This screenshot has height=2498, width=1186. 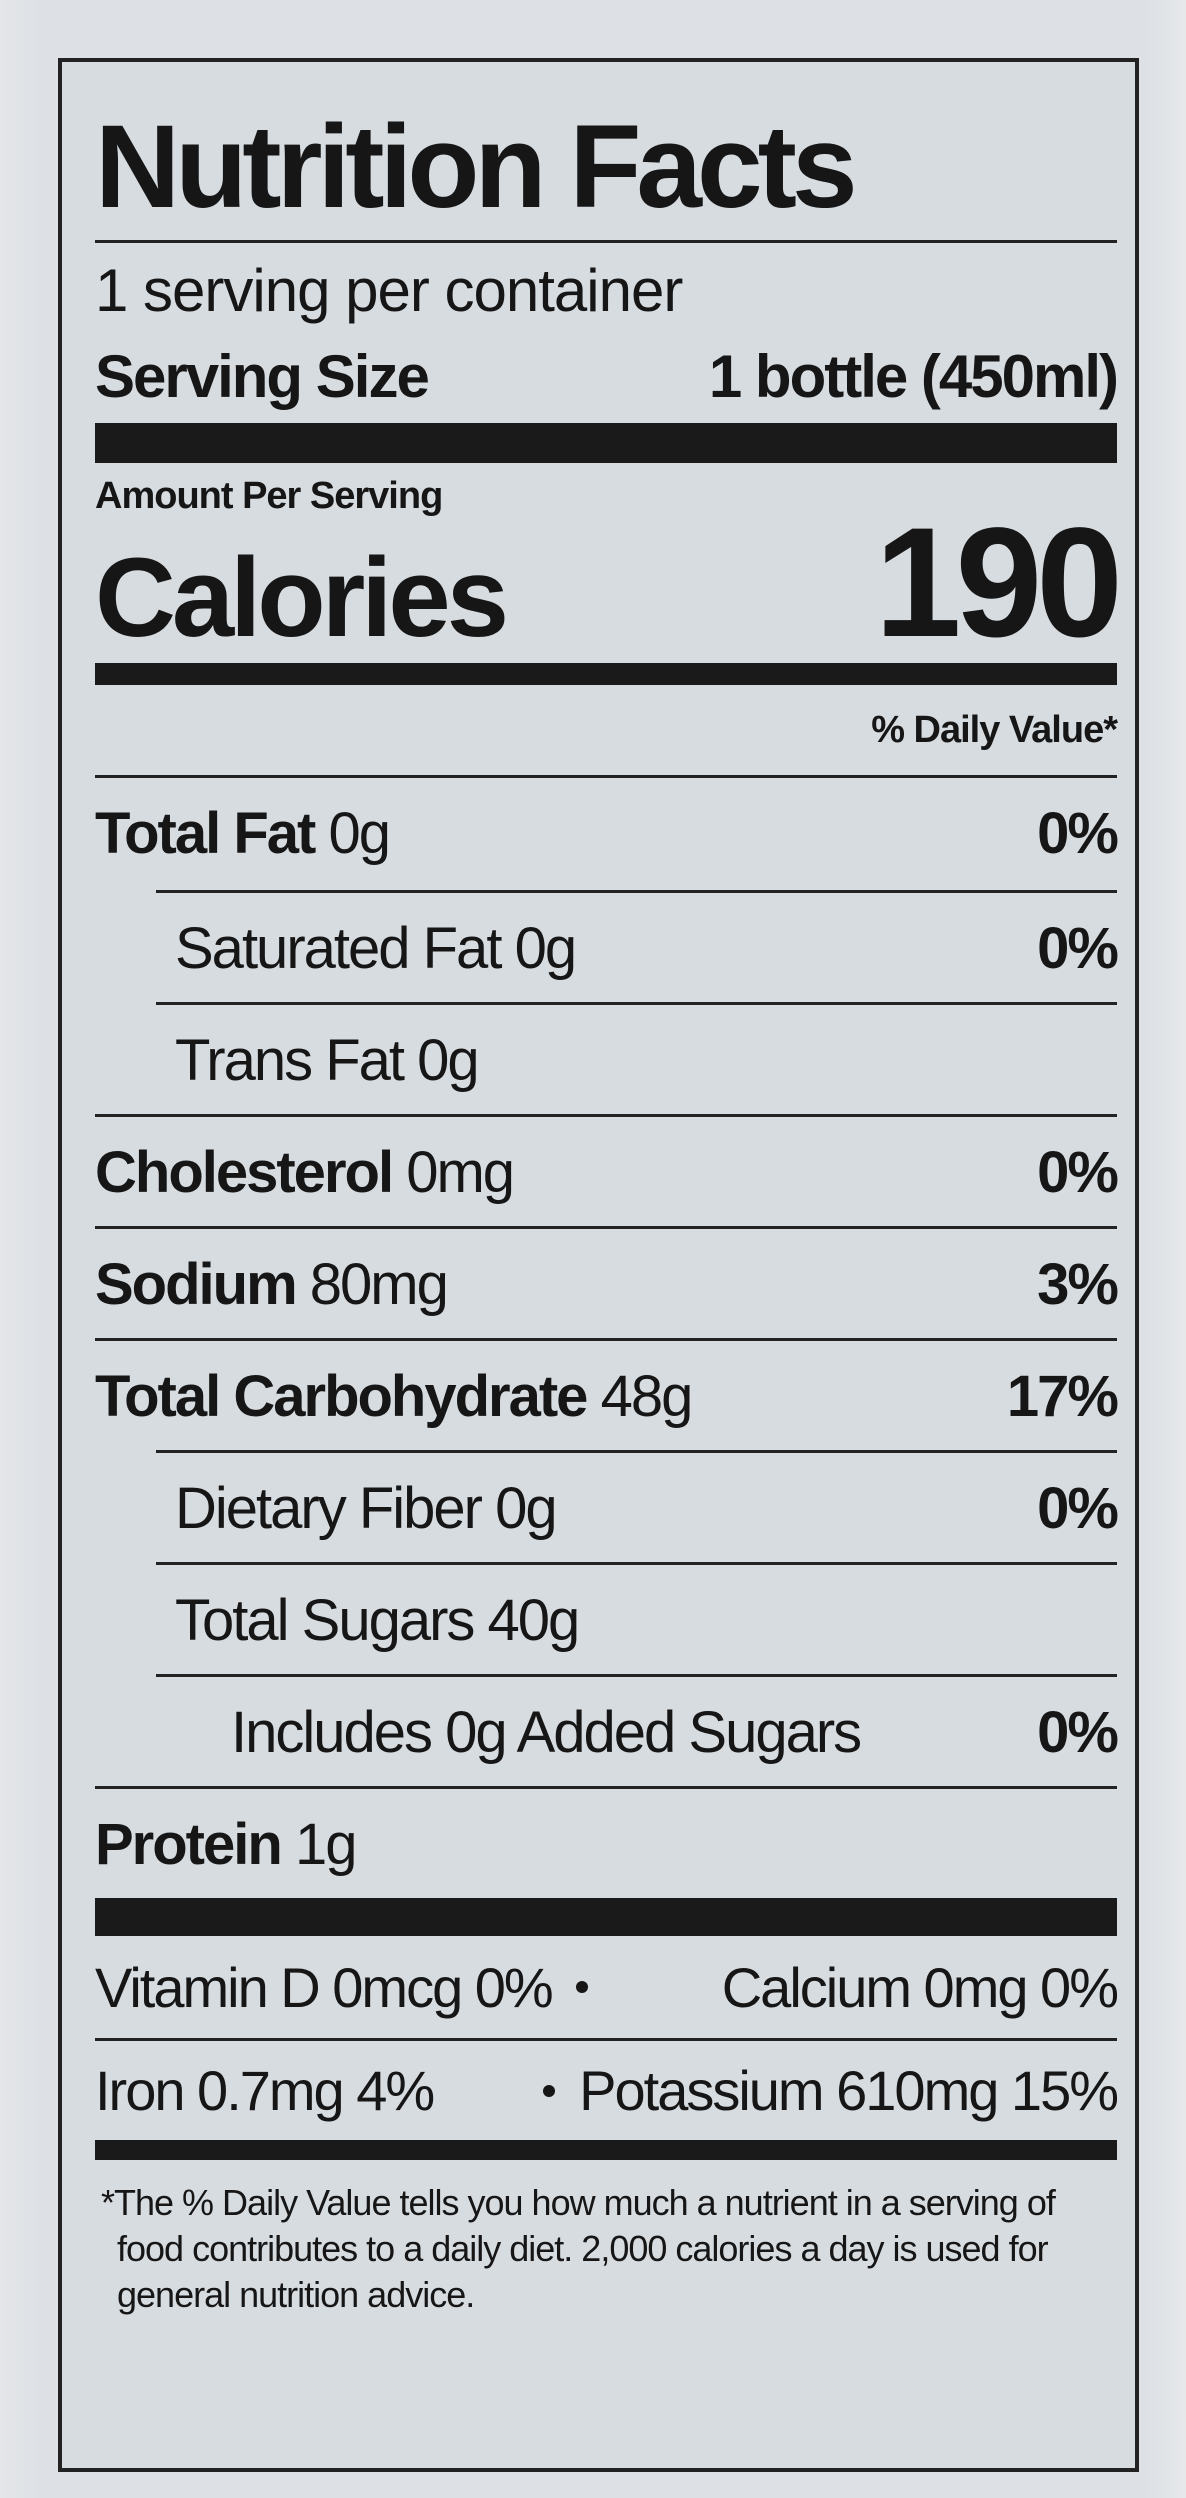 I want to click on nutrient-name: Sodium, so click(x=196, y=1284).